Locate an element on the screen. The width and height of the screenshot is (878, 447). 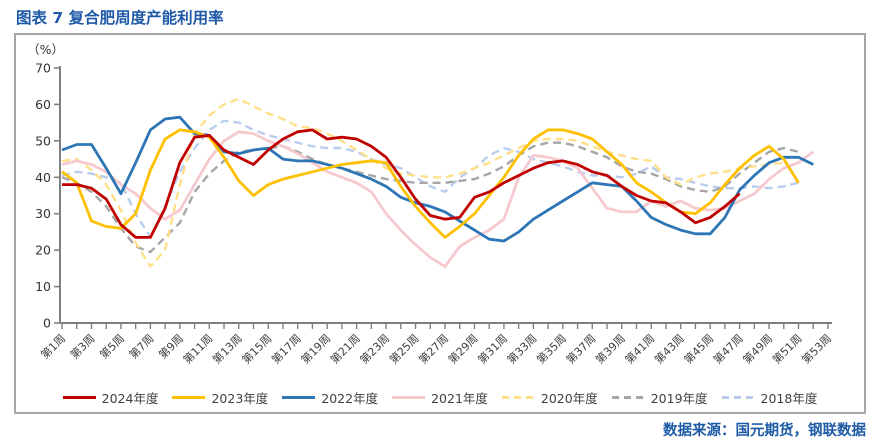
legend-label: 2018年度 is located at coordinates (789, 398).